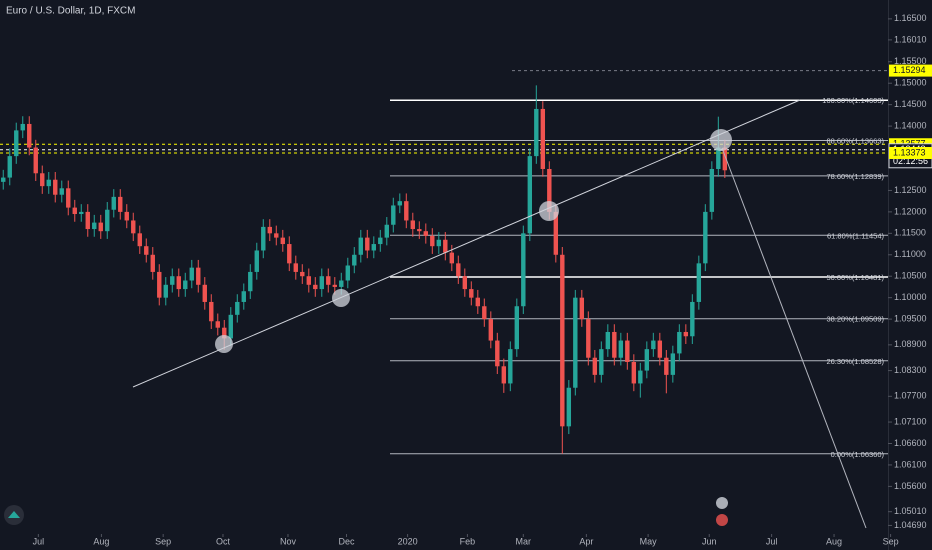 The width and height of the screenshot is (932, 550). What do you see at coordinates (910, 104) in the screenshot?
I see `y-tick-label: 1.14500` at bounding box center [910, 104].